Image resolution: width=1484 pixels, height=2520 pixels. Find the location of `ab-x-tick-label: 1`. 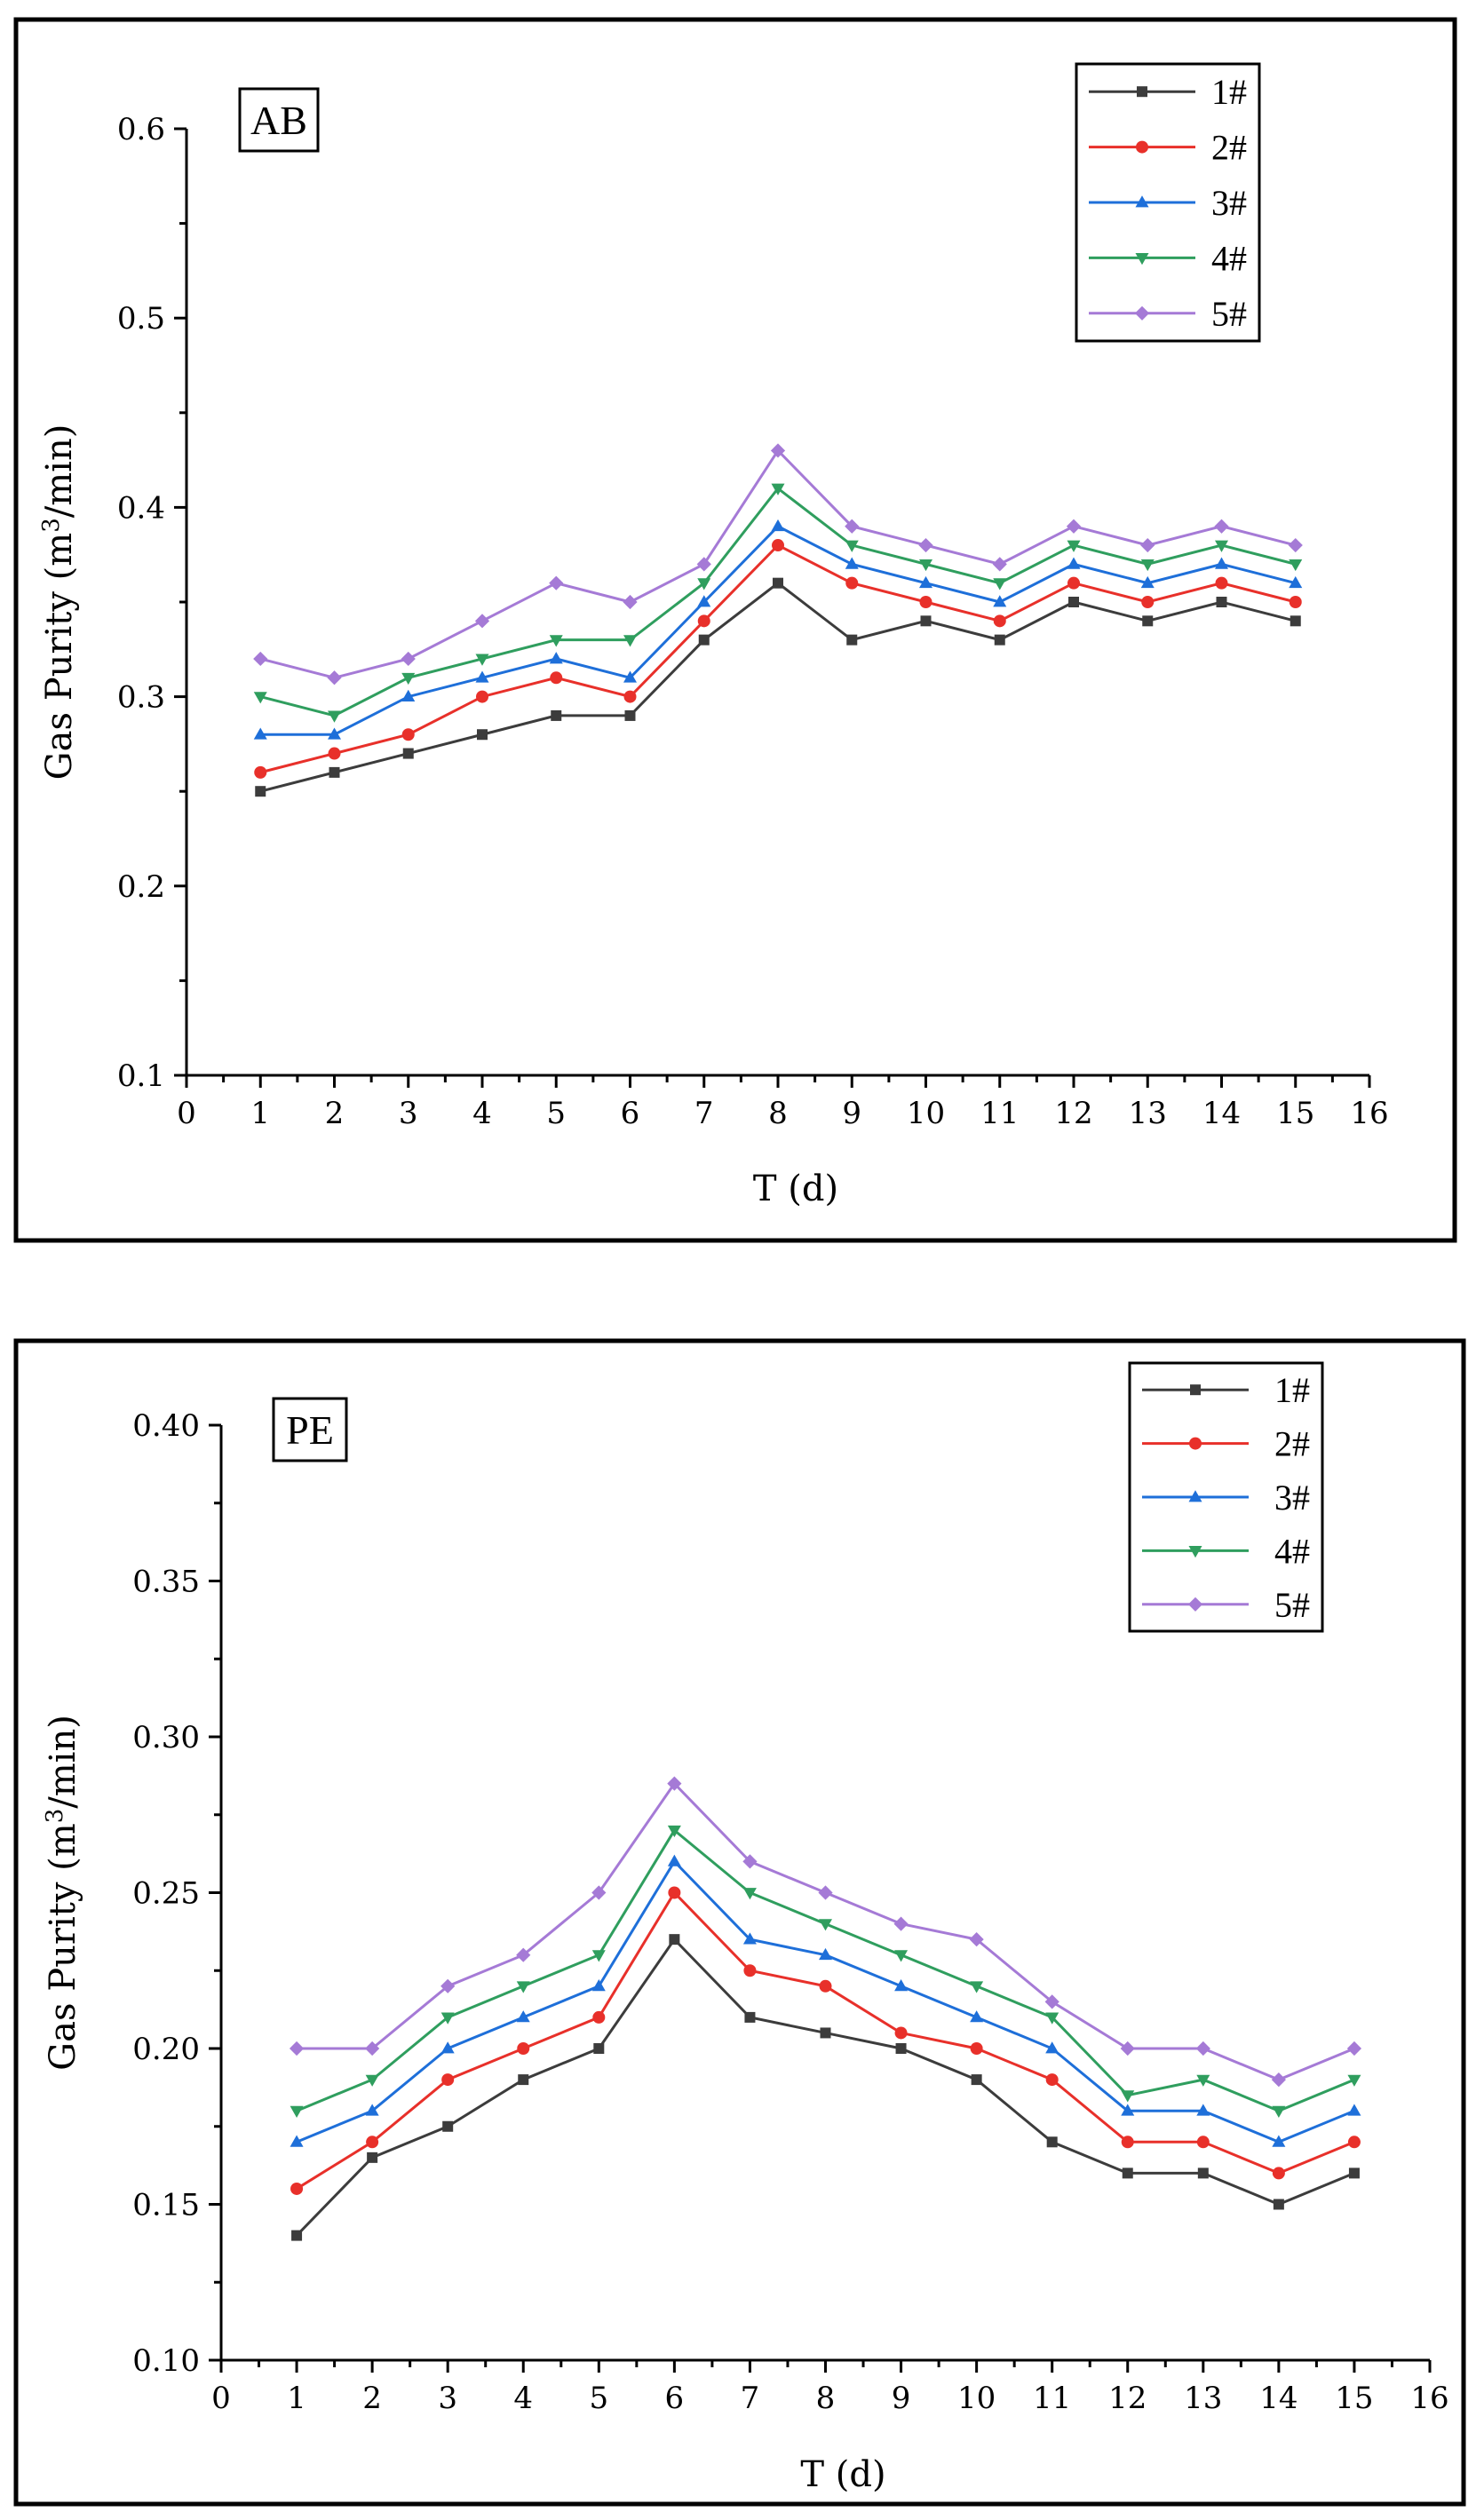

ab-x-tick-label: 1 is located at coordinates (260, 1113).